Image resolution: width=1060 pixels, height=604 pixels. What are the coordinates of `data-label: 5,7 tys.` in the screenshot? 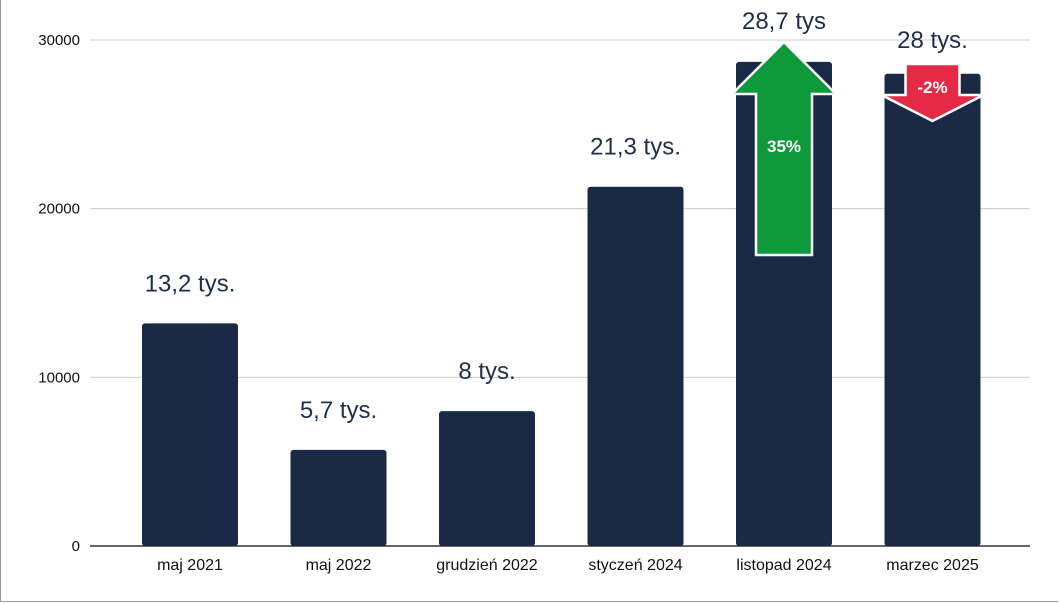 It's located at (338, 410).